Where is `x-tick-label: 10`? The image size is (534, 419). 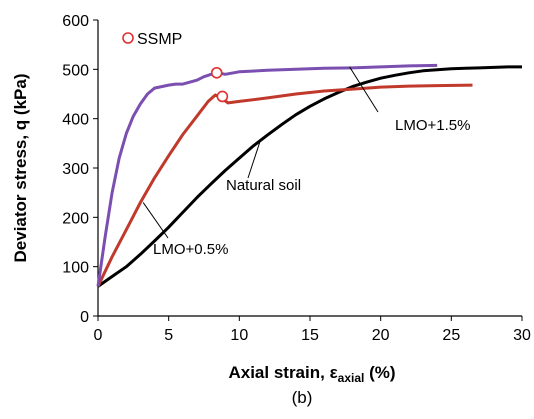 x-tick-label: 10 is located at coordinates (239, 335).